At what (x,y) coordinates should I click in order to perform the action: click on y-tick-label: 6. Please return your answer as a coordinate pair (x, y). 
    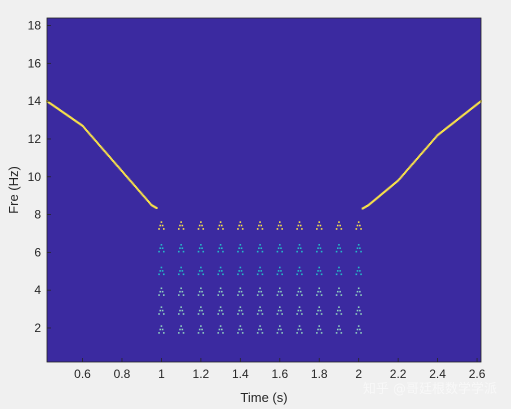
    Looking at the image, I should click on (37, 252).